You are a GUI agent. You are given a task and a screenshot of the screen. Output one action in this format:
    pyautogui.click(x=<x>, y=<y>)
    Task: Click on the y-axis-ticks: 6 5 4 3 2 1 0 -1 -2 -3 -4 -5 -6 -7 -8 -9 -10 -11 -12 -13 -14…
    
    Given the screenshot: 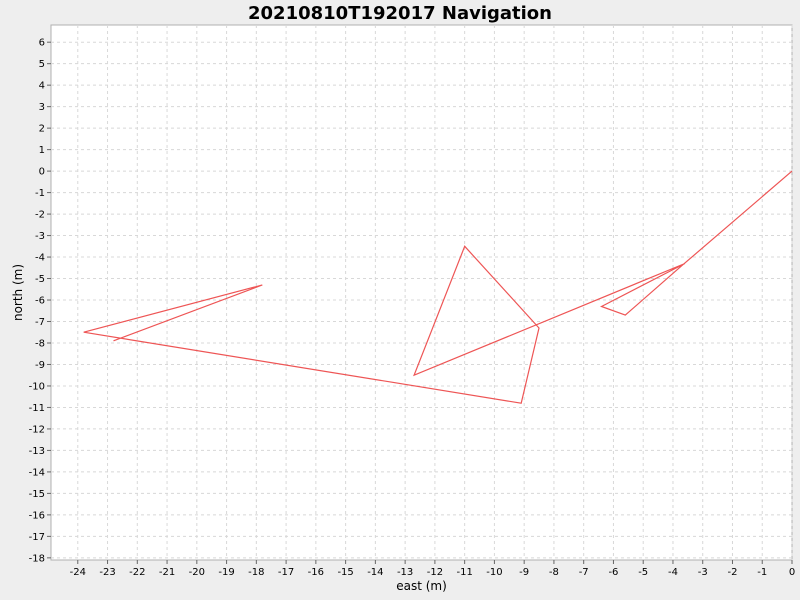 What is the action you would take?
    pyautogui.click(x=40, y=301)
    